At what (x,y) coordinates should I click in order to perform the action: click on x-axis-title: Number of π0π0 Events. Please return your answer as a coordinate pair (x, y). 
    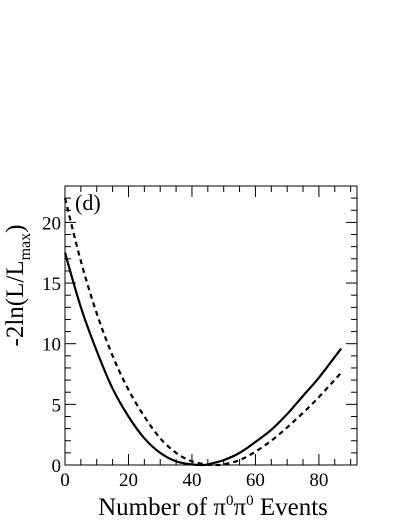
    Looking at the image, I should click on (213, 507).